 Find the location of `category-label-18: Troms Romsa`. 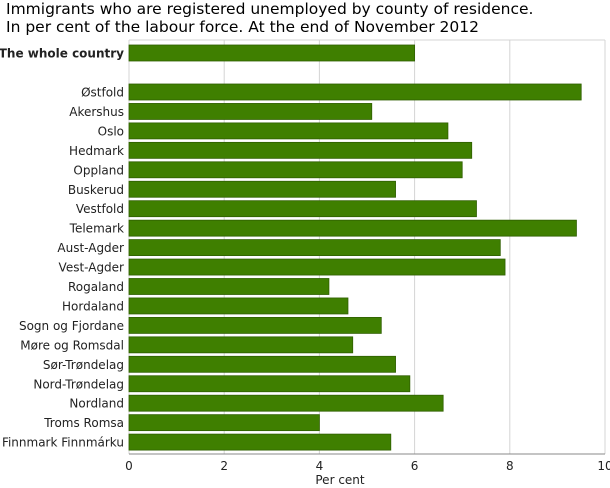

category-label-18: Troms Romsa is located at coordinates (83, 423).